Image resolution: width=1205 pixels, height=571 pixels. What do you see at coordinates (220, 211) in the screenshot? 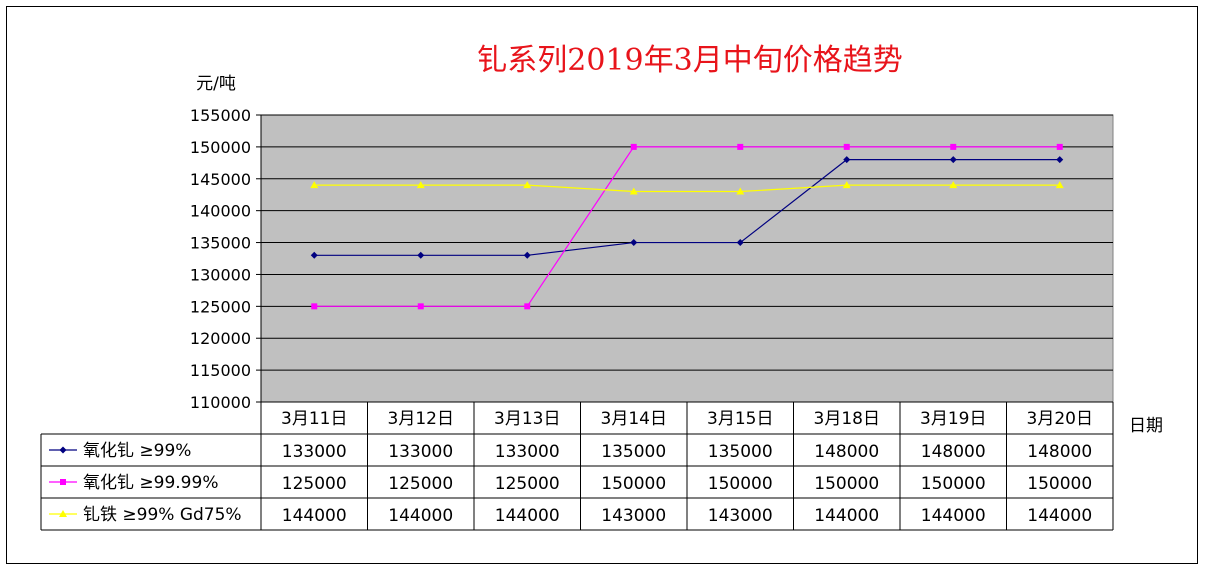
I see `y-tick-label: 140000` at bounding box center [220, 211].